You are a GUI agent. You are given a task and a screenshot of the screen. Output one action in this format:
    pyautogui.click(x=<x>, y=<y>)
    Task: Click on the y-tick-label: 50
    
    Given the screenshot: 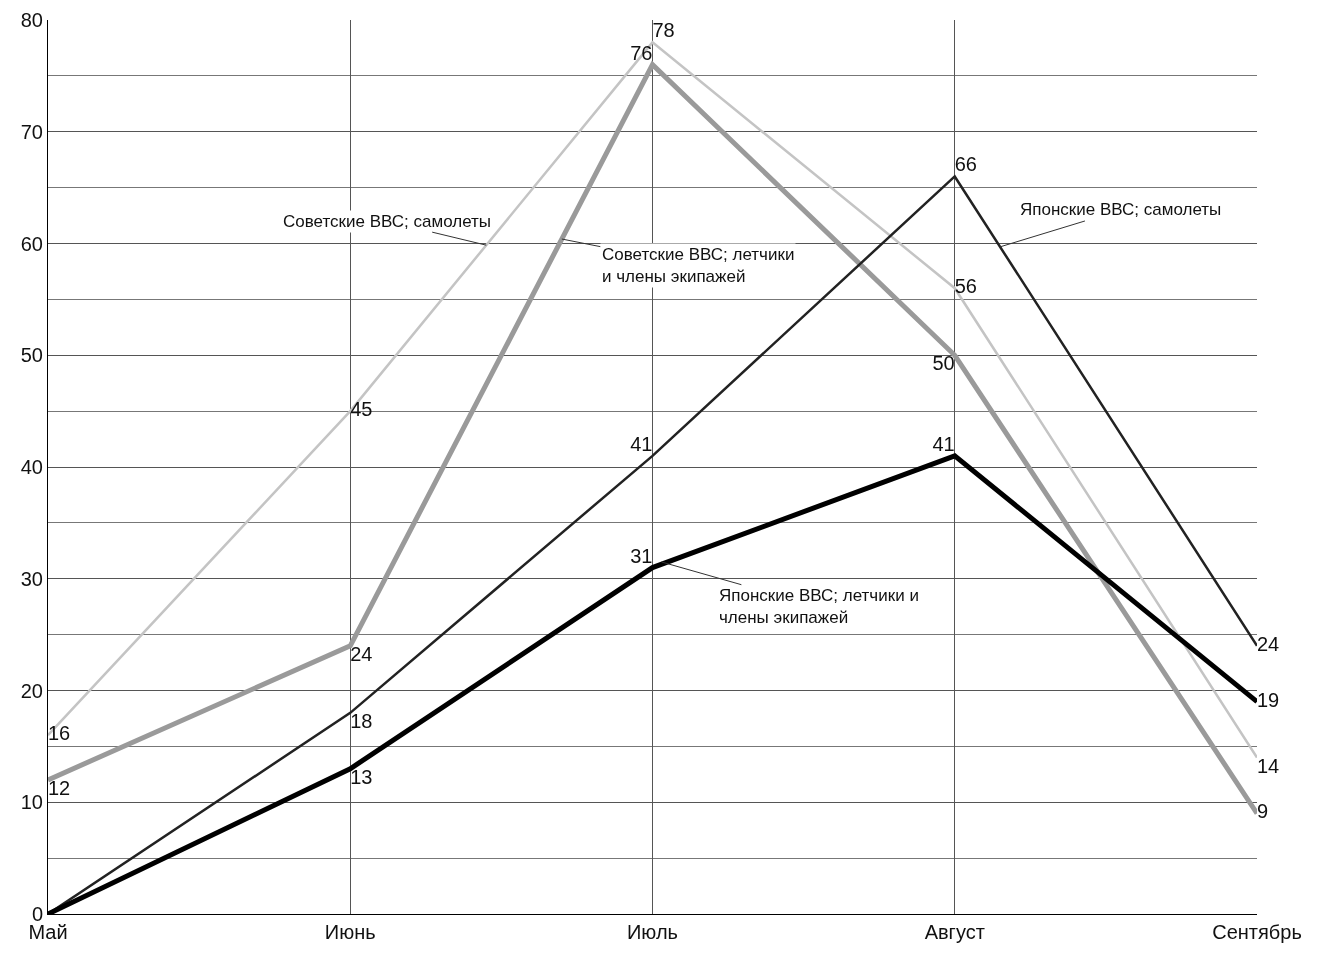 What is the action you would take?
    pyautogui.click(x=31, y=355)
    